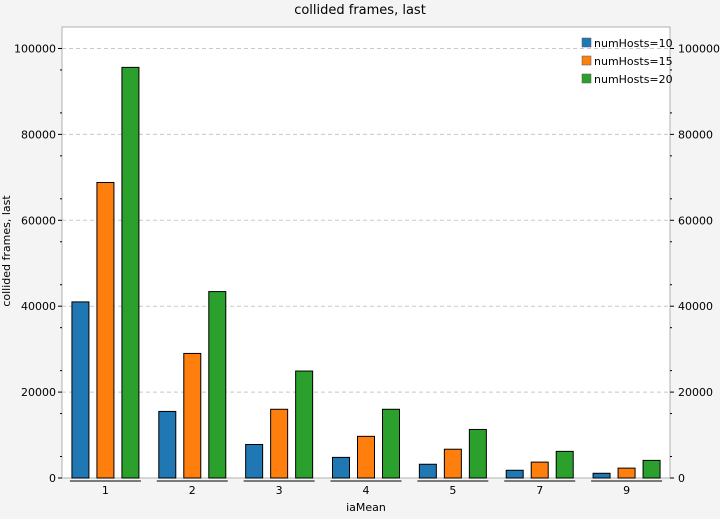 The width and height of the screenshot is (720, 519). Describe the element at coordinates (452, 490) in the screenshot. I see `x-tick-label: 5` at that location.